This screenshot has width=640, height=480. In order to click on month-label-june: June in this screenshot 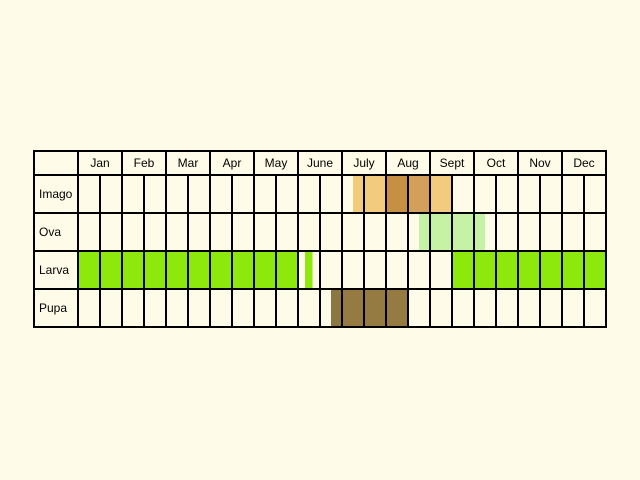, I will do `click(320, 163)`.